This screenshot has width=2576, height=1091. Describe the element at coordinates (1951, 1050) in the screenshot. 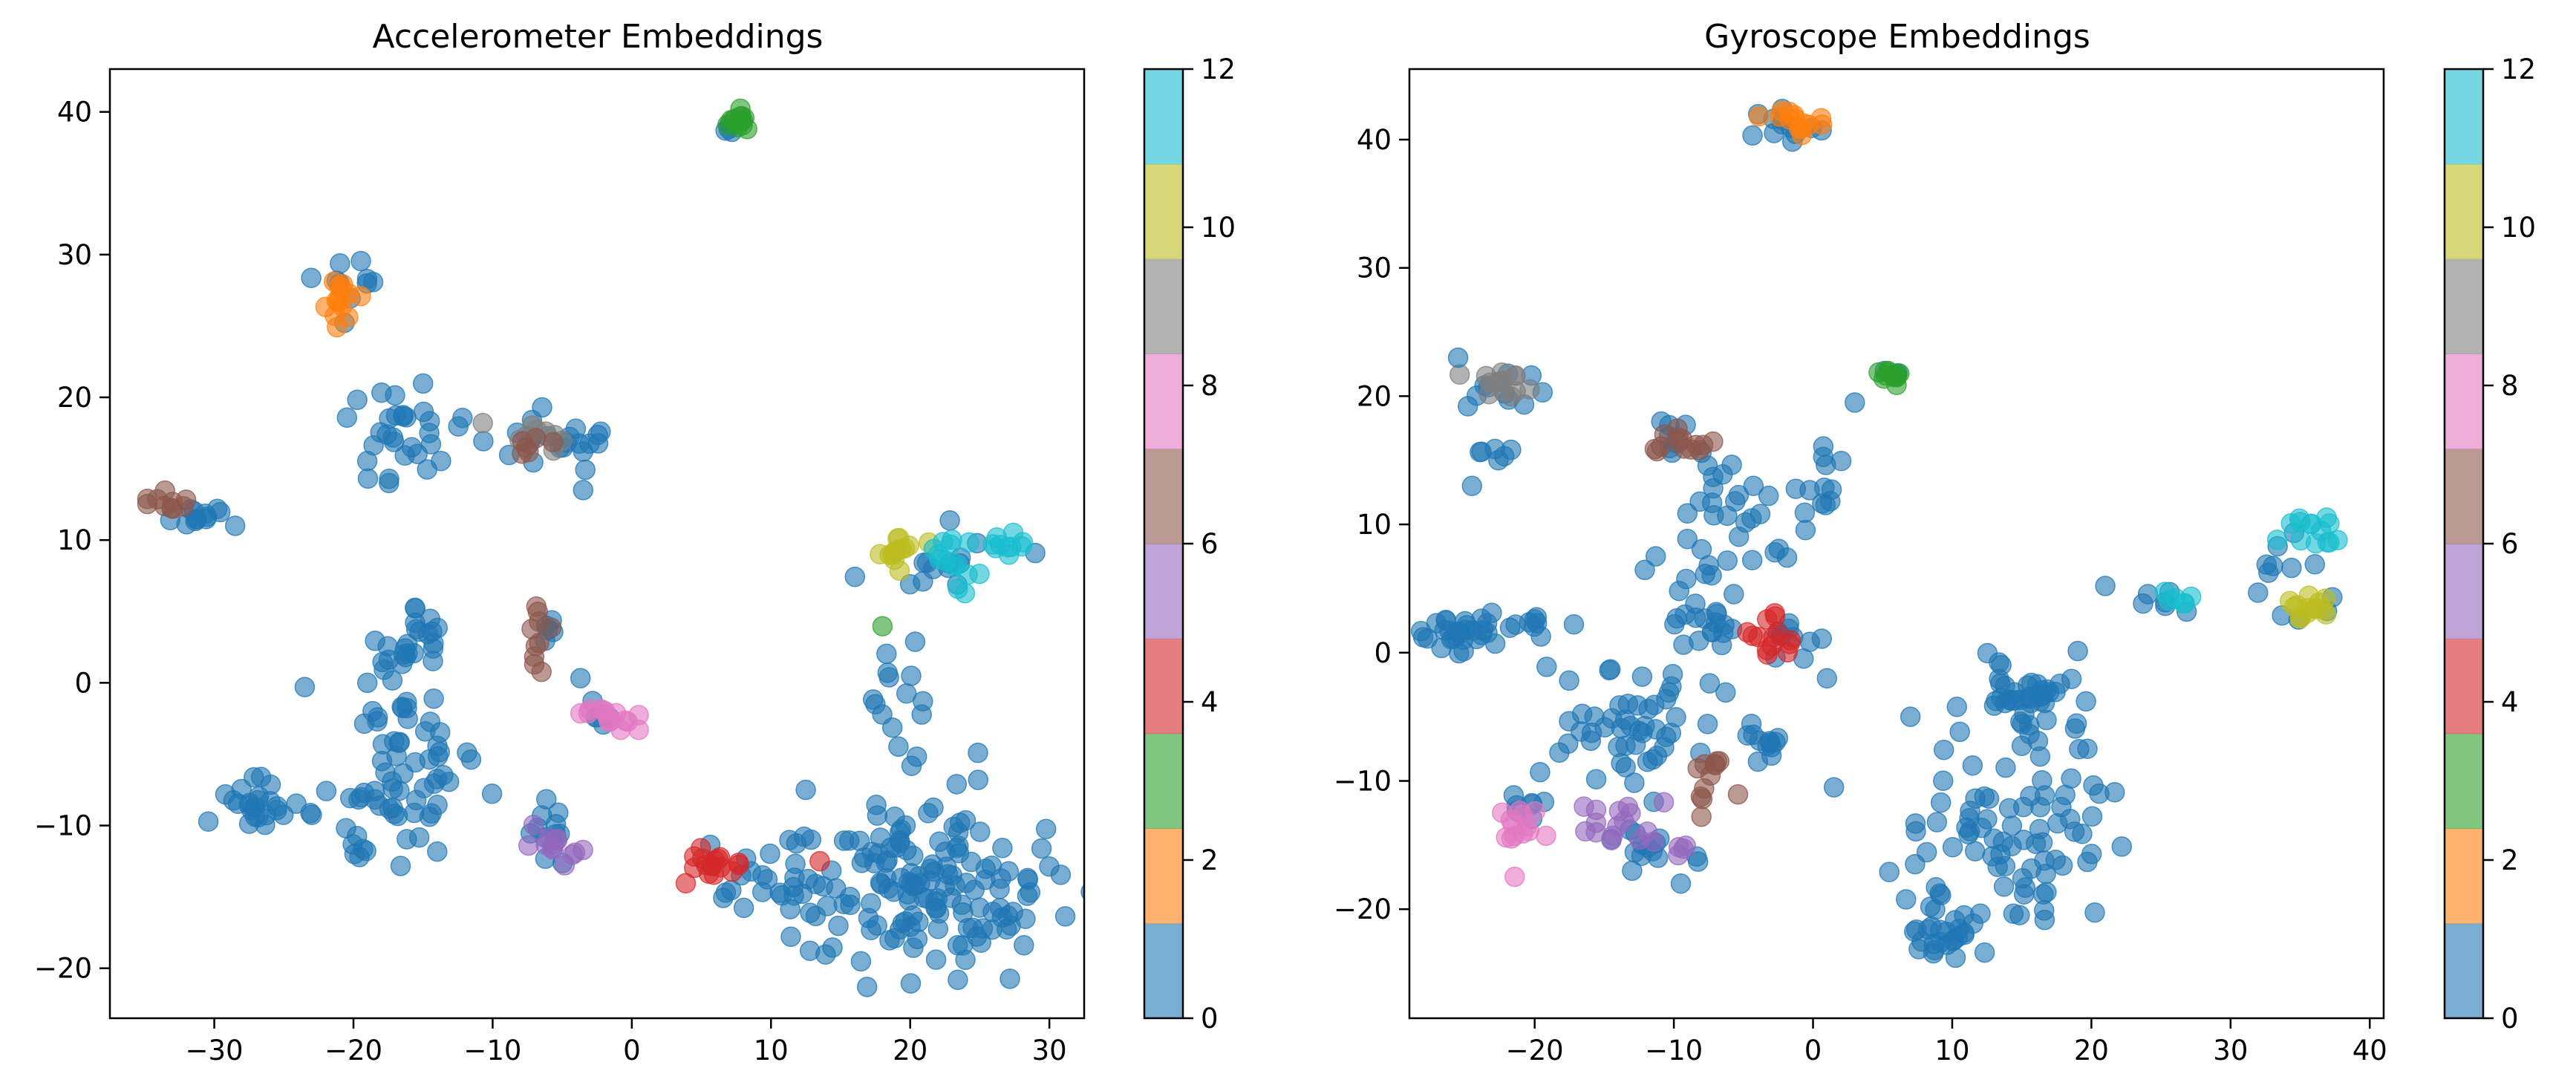

I see `x-tick-label: 10` at that location.